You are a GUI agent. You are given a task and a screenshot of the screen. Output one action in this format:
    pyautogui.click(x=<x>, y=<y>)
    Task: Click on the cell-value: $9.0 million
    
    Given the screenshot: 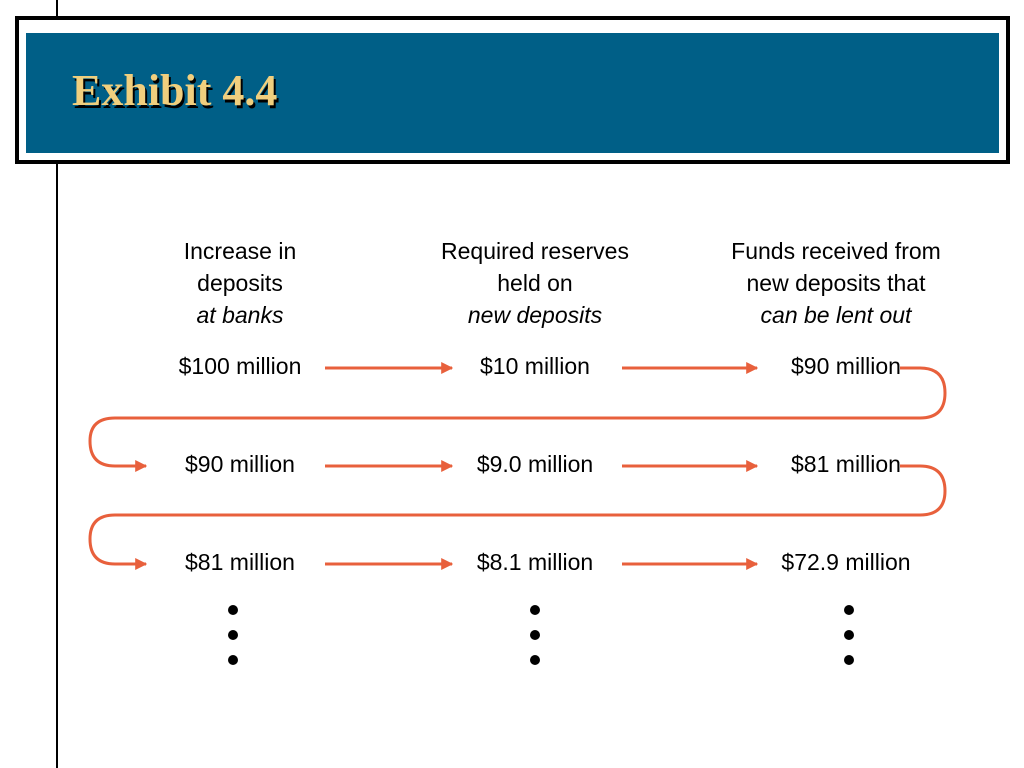 What is the action you would take?
    pyautogui.click(x=535, y=464)
    